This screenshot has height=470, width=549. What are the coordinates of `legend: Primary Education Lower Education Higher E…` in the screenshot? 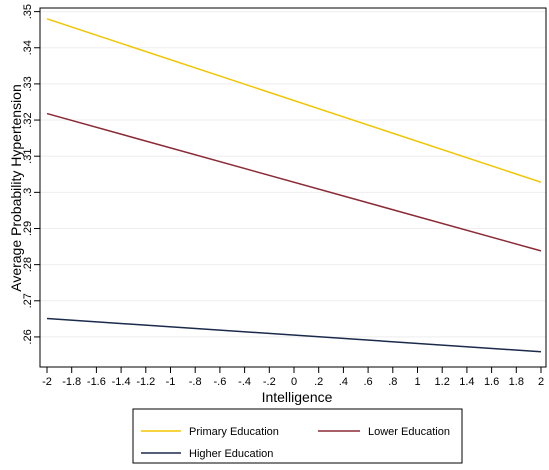 It's located at (297, 436).